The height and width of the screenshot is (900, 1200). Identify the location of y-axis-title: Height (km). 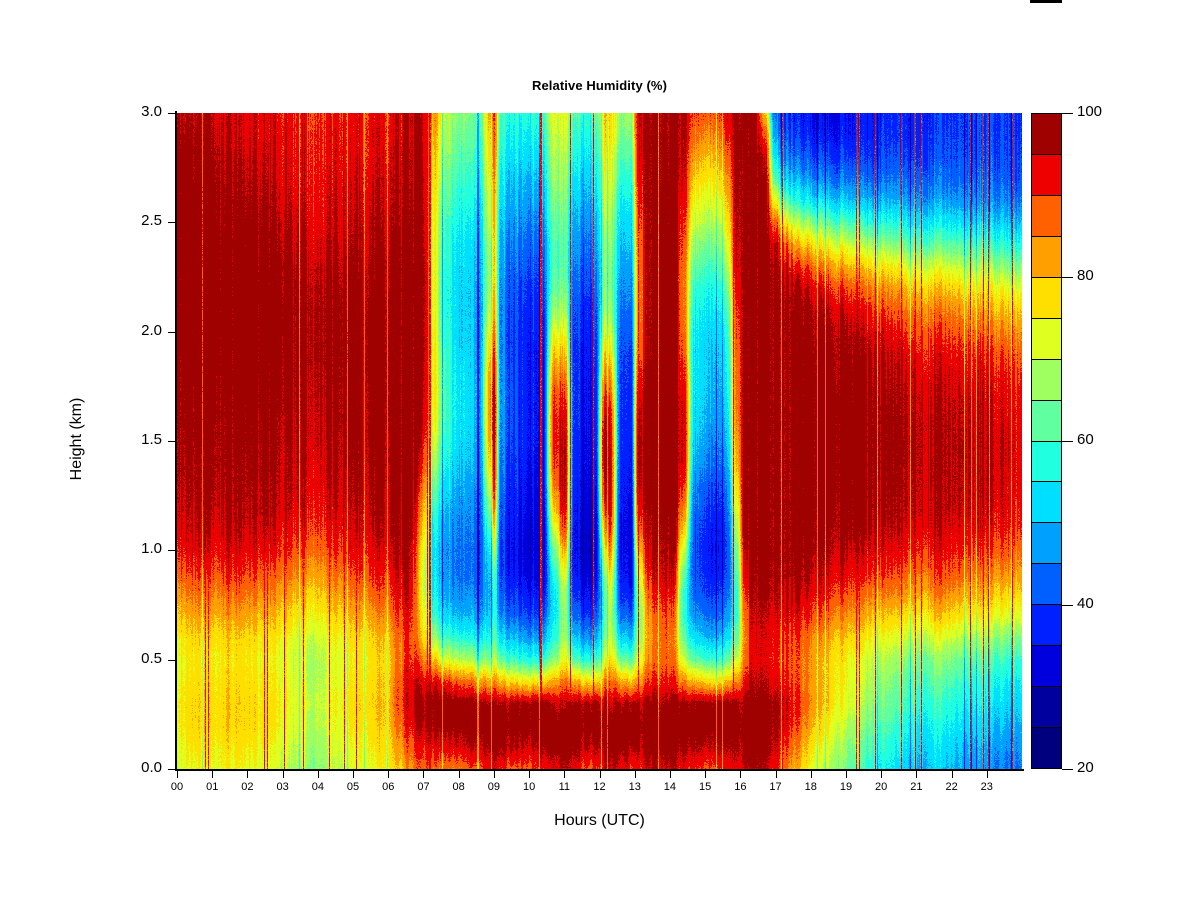
(76, 439).